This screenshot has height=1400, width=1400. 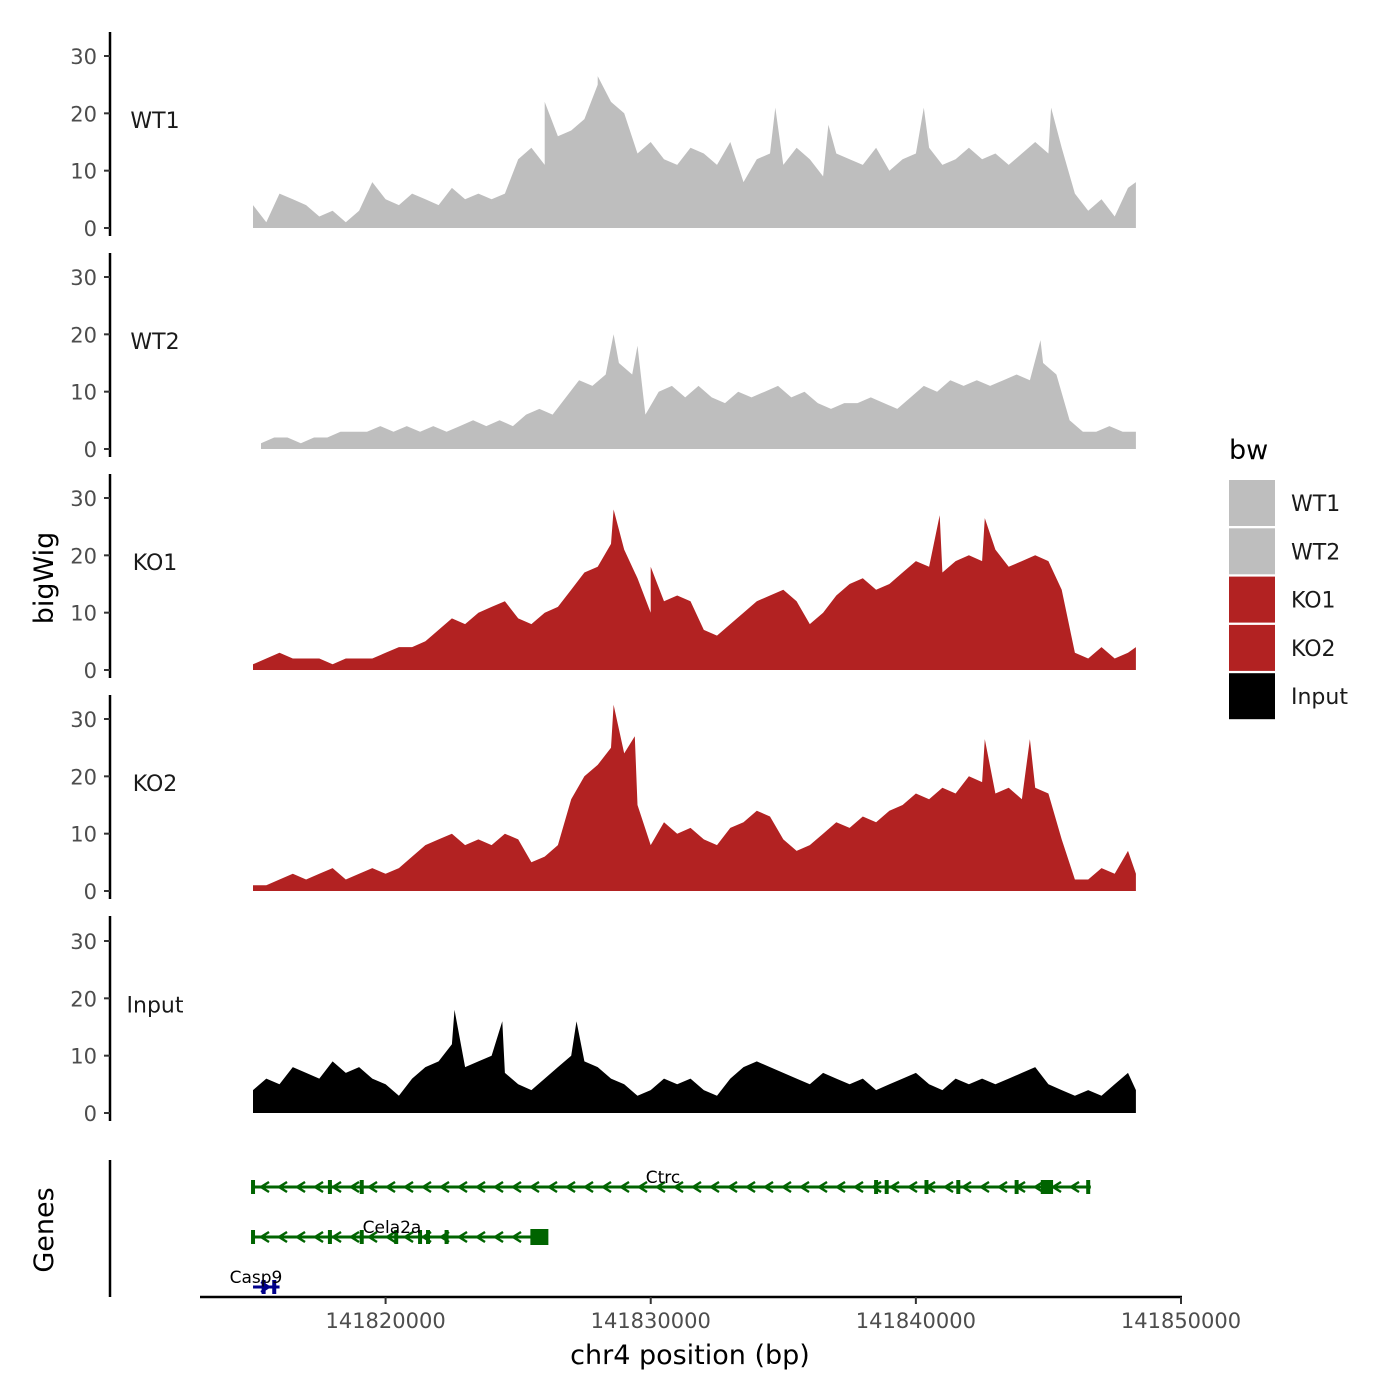 What do you see at coordinates (392, 1228) in the screenshot?
I see `gene-label: Cela2a` at bounding box center [392, 1228].